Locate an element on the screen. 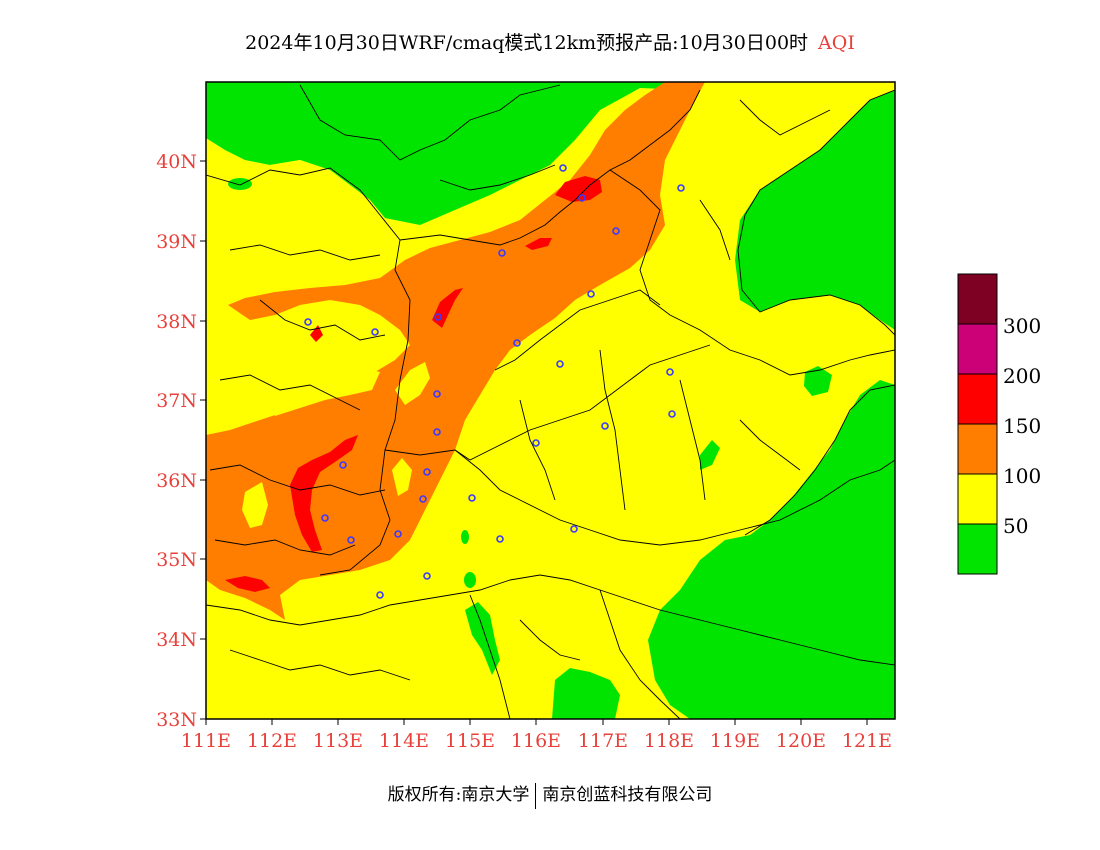 The width and height of the screenshot is (1100, 850). legend-label: 150 is located at coordinates (1022, 426).